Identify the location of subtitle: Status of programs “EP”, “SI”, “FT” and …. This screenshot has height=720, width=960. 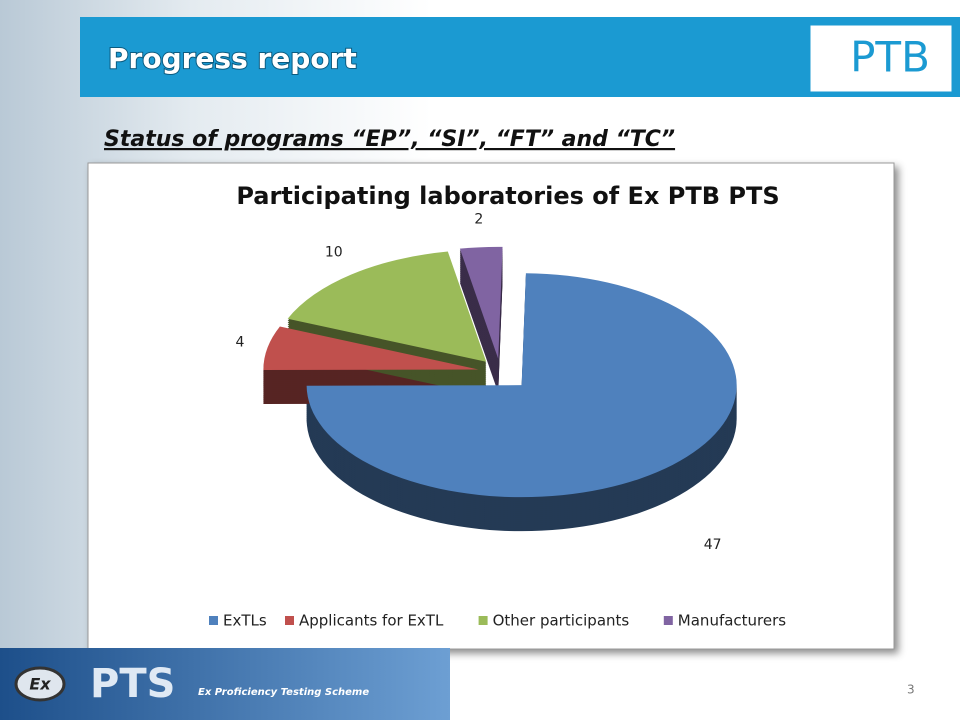
(389, 139).